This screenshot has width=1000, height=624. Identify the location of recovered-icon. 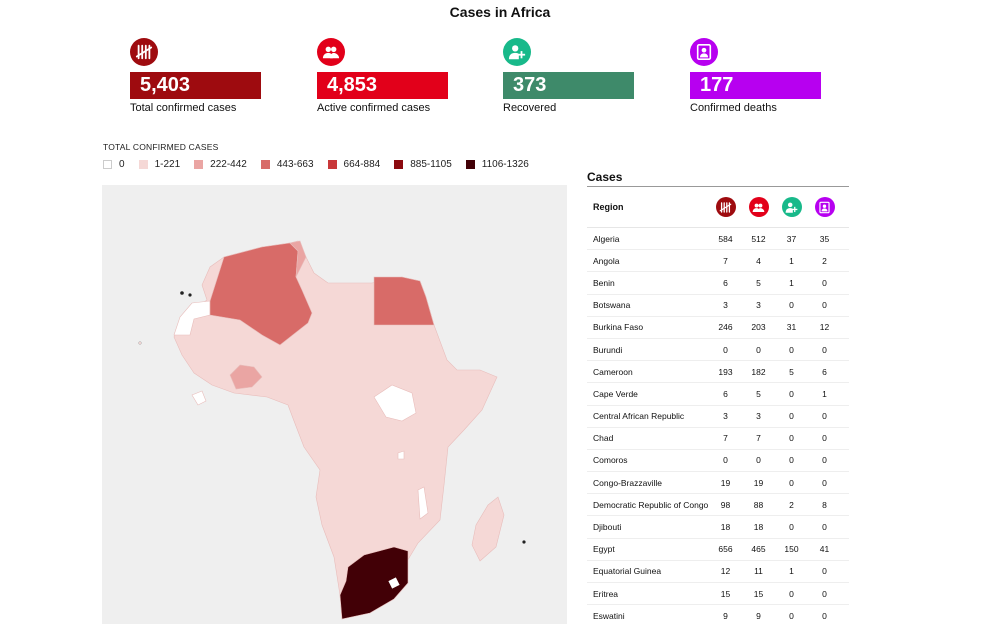
(791, 207).